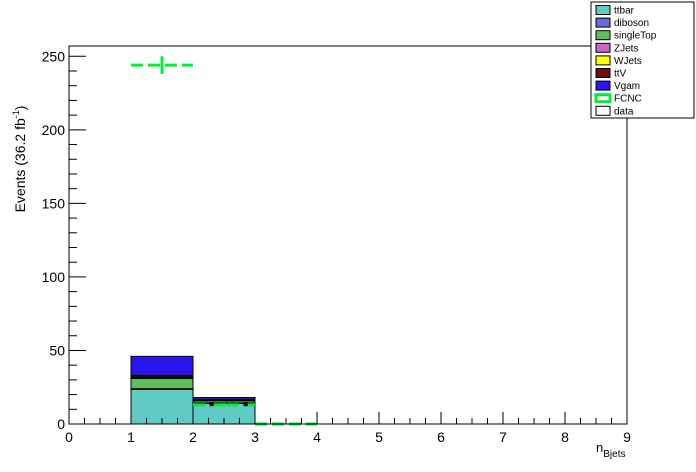  I want to click on legend-swatch-ttV, so click(603, 73).